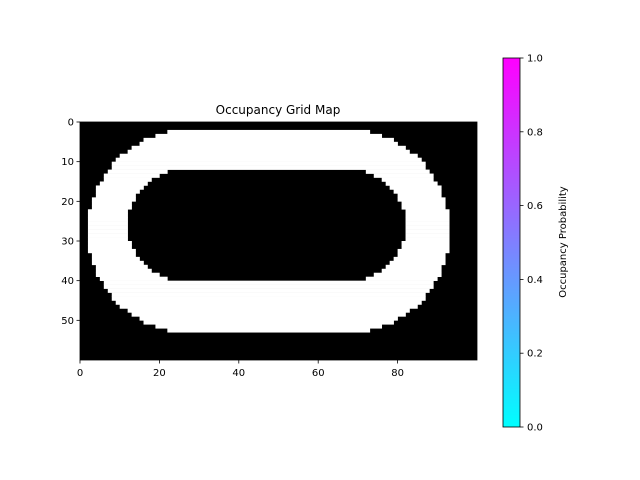  What do you see at coordinates (67, 202) in the screenshot?
I see `y-tick-label: 20` at bounding box center [67, 202].